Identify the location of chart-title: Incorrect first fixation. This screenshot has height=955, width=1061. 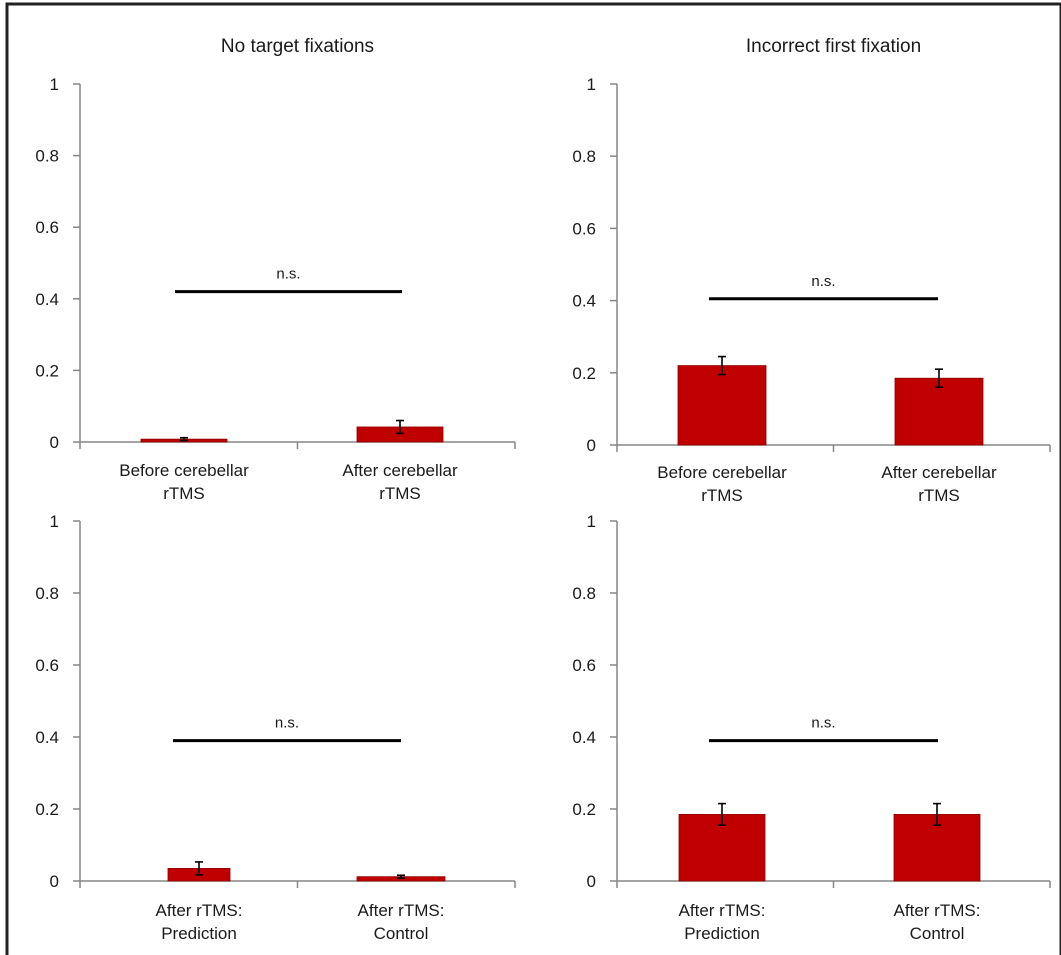
(833, 46).